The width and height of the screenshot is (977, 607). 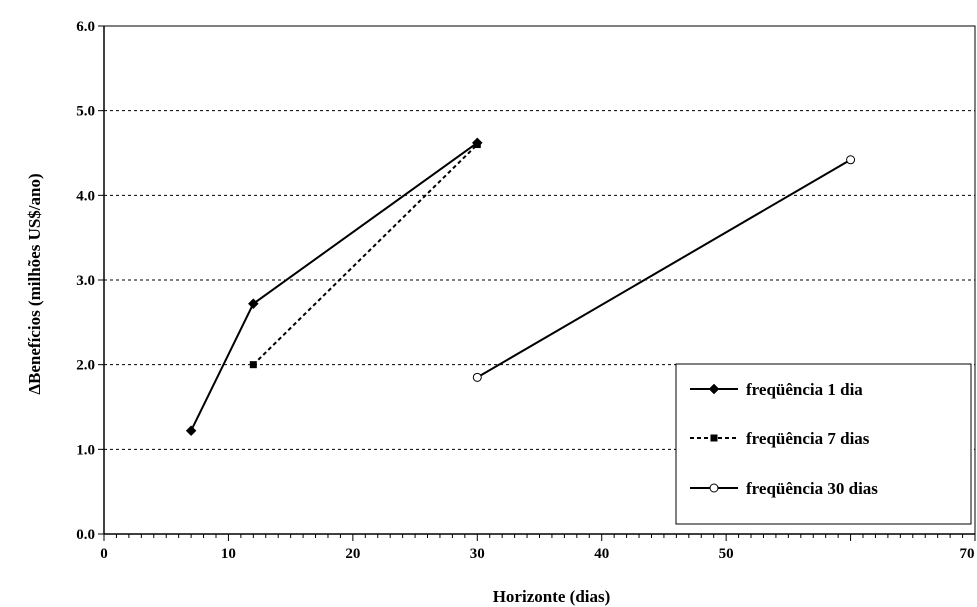 I want to click on x-tick-label: 30, so click(x=477, y=554).